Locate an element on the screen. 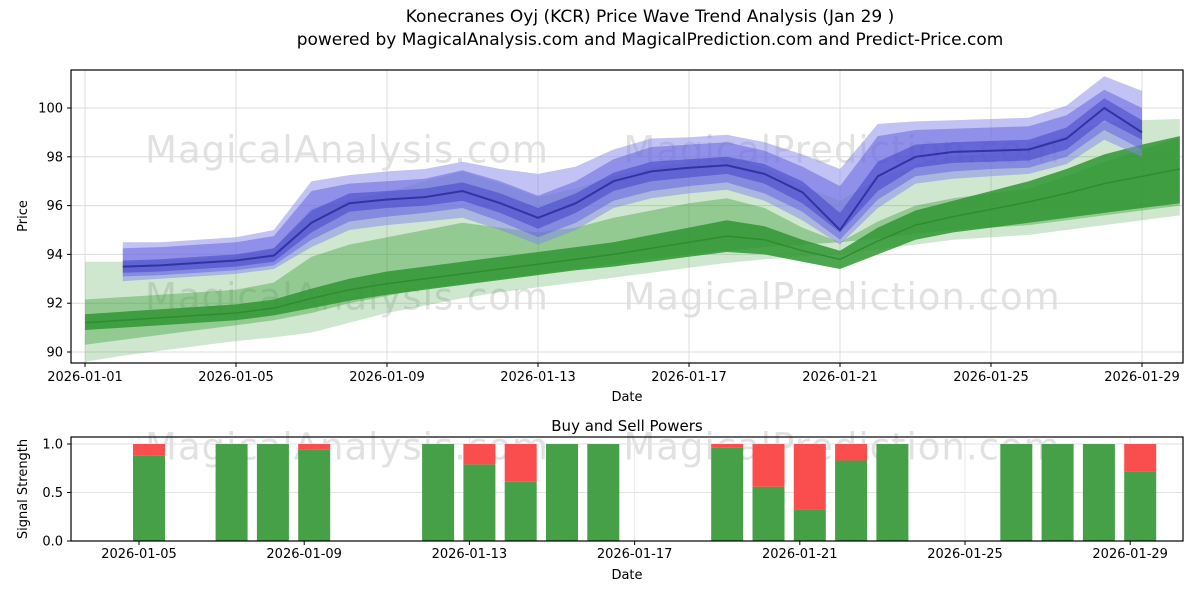 Image resolution: width=1200 pixels, height=600 pixels. price-y-tick-label: 92 is located at coordinates (54, 304).